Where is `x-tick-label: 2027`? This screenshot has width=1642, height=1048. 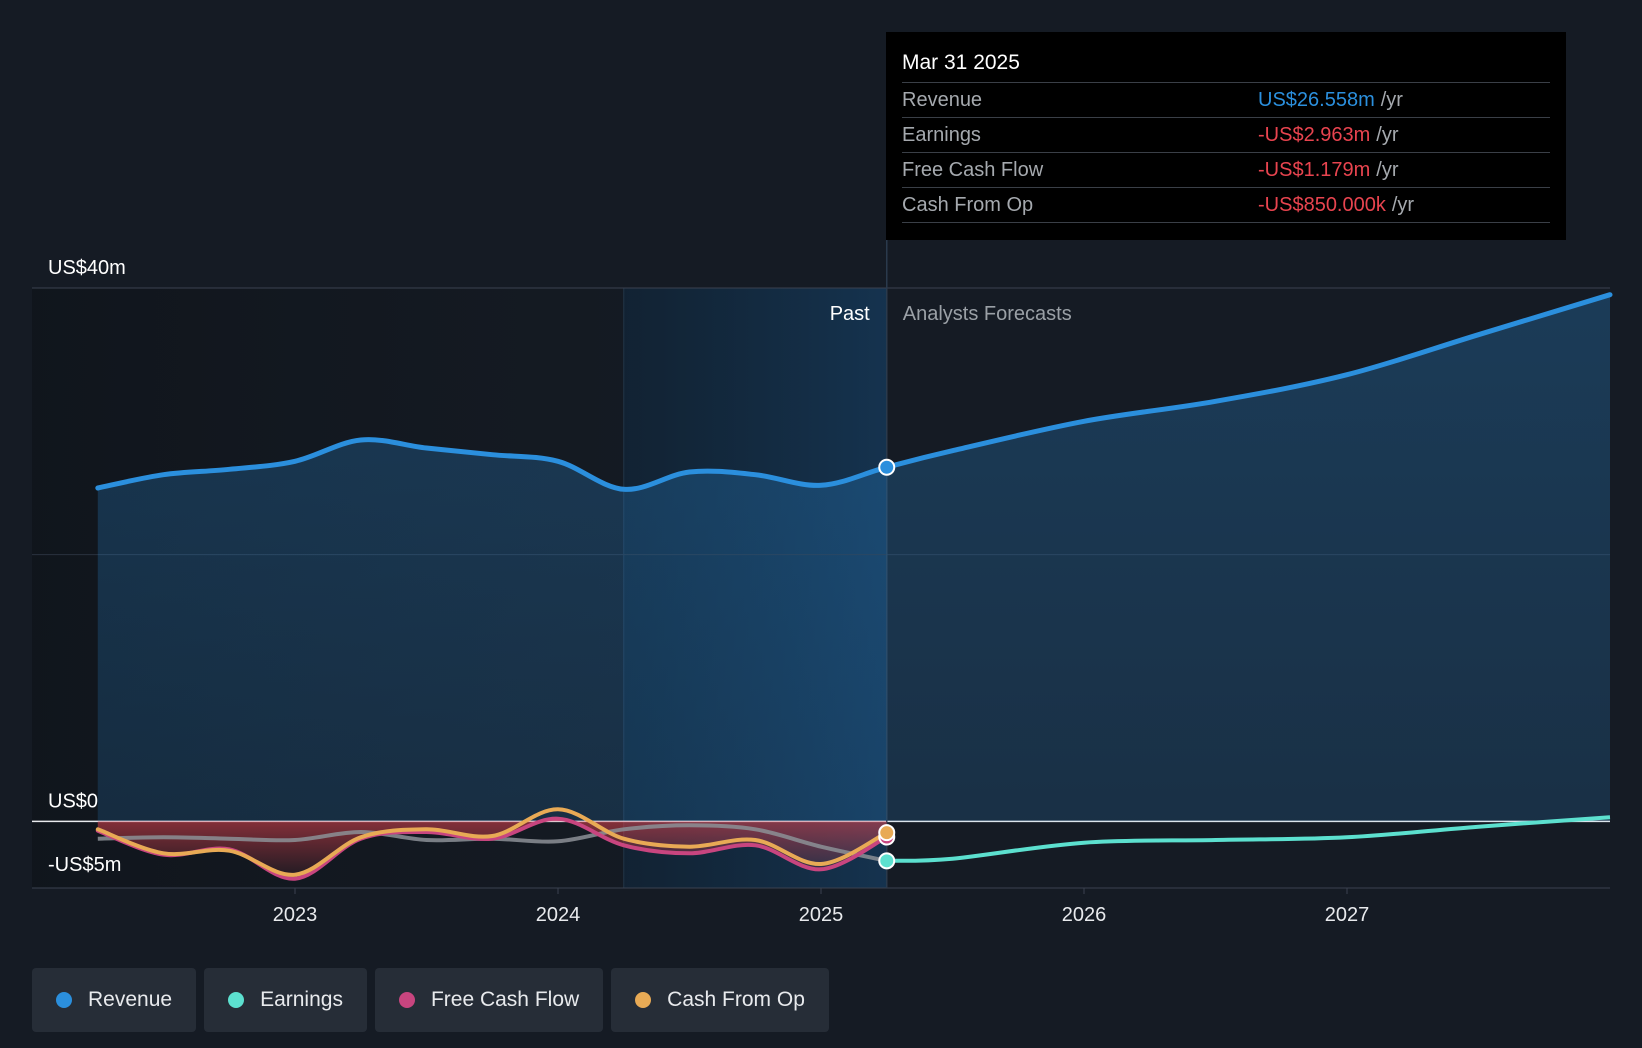
x-tick-label: 2027 is located at coordinates (1347, 915).